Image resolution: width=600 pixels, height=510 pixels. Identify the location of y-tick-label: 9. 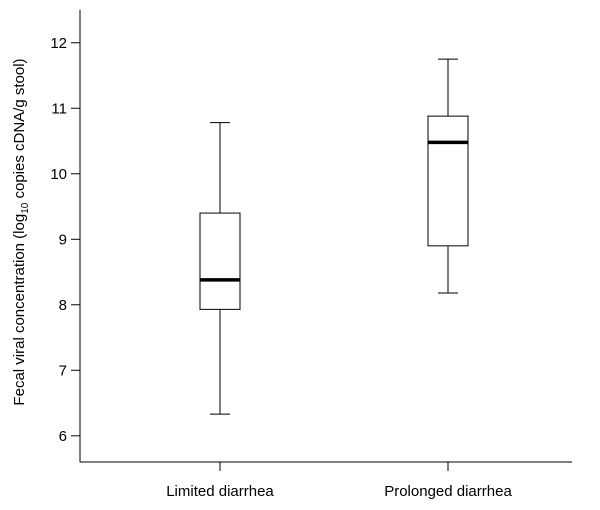
(63, 239).